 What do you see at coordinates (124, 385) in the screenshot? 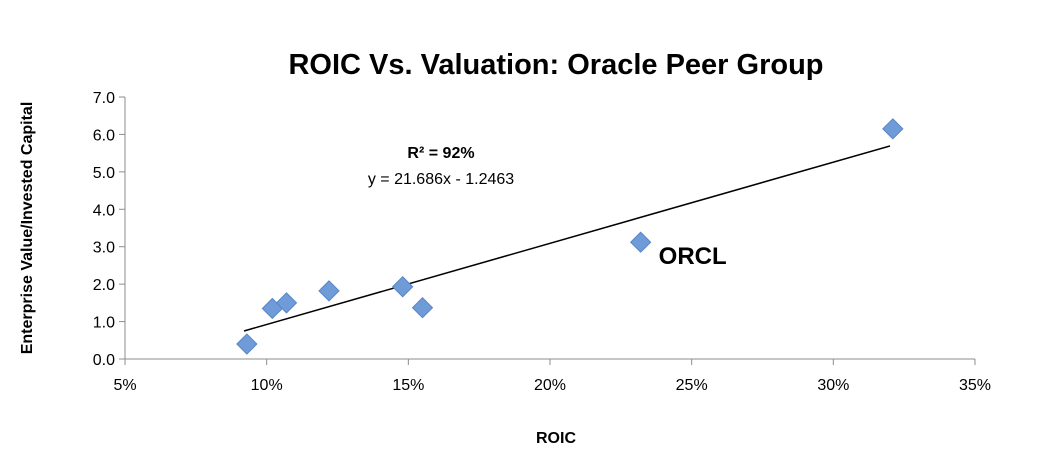
I see `x-tick-label: 5%` at bounding box center [124, 385].